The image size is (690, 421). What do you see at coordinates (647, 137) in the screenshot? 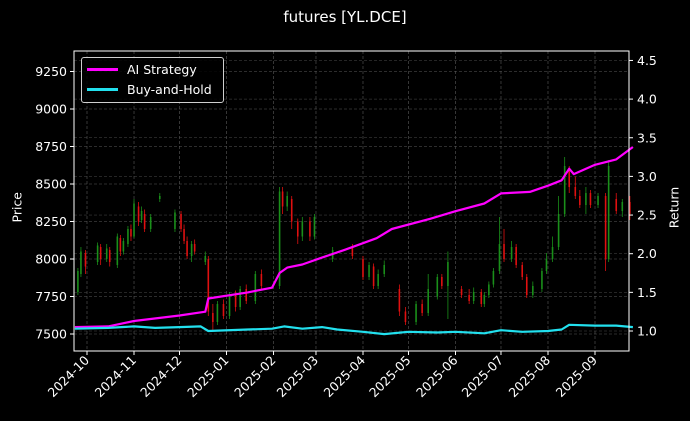
I see `y-tick-label-right: 3.5` at bounding box center [647, 137].